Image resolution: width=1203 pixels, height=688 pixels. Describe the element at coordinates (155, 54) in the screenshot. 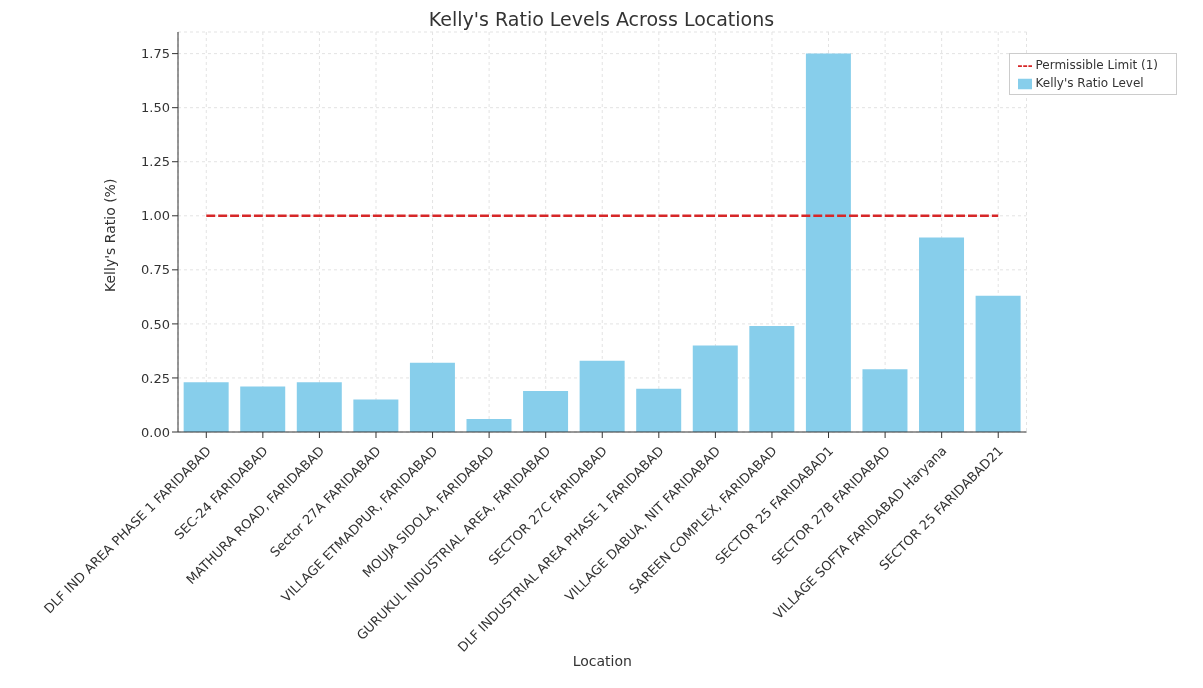

I see `y-tick-label: 1.75` at that location.